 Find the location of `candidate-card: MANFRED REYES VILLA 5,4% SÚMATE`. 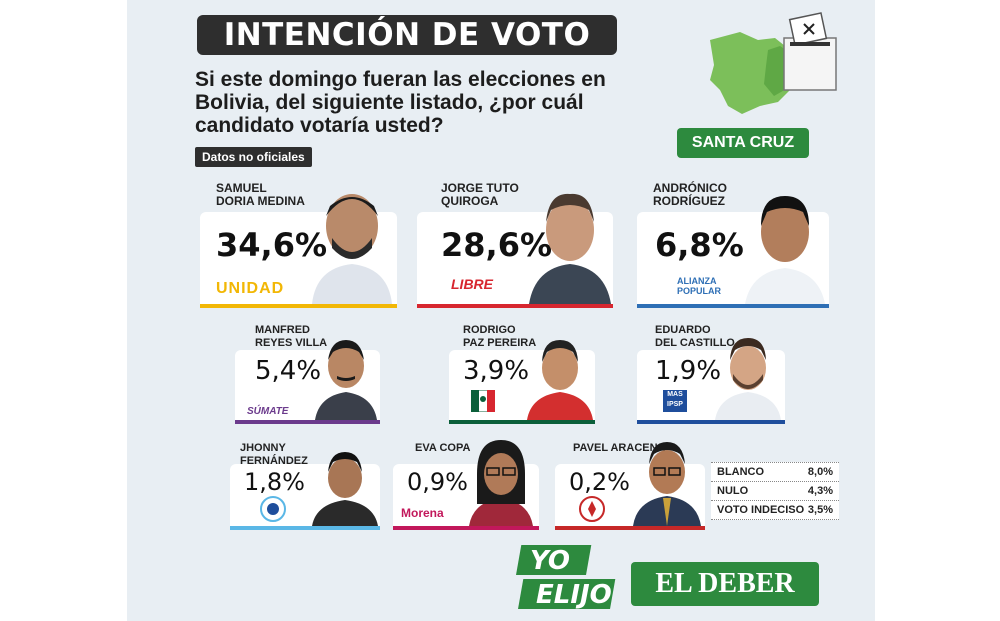

candidate-card: MANFRED REYES VILLA 5,4% SÚMATE is located at coordinates (307, 374).